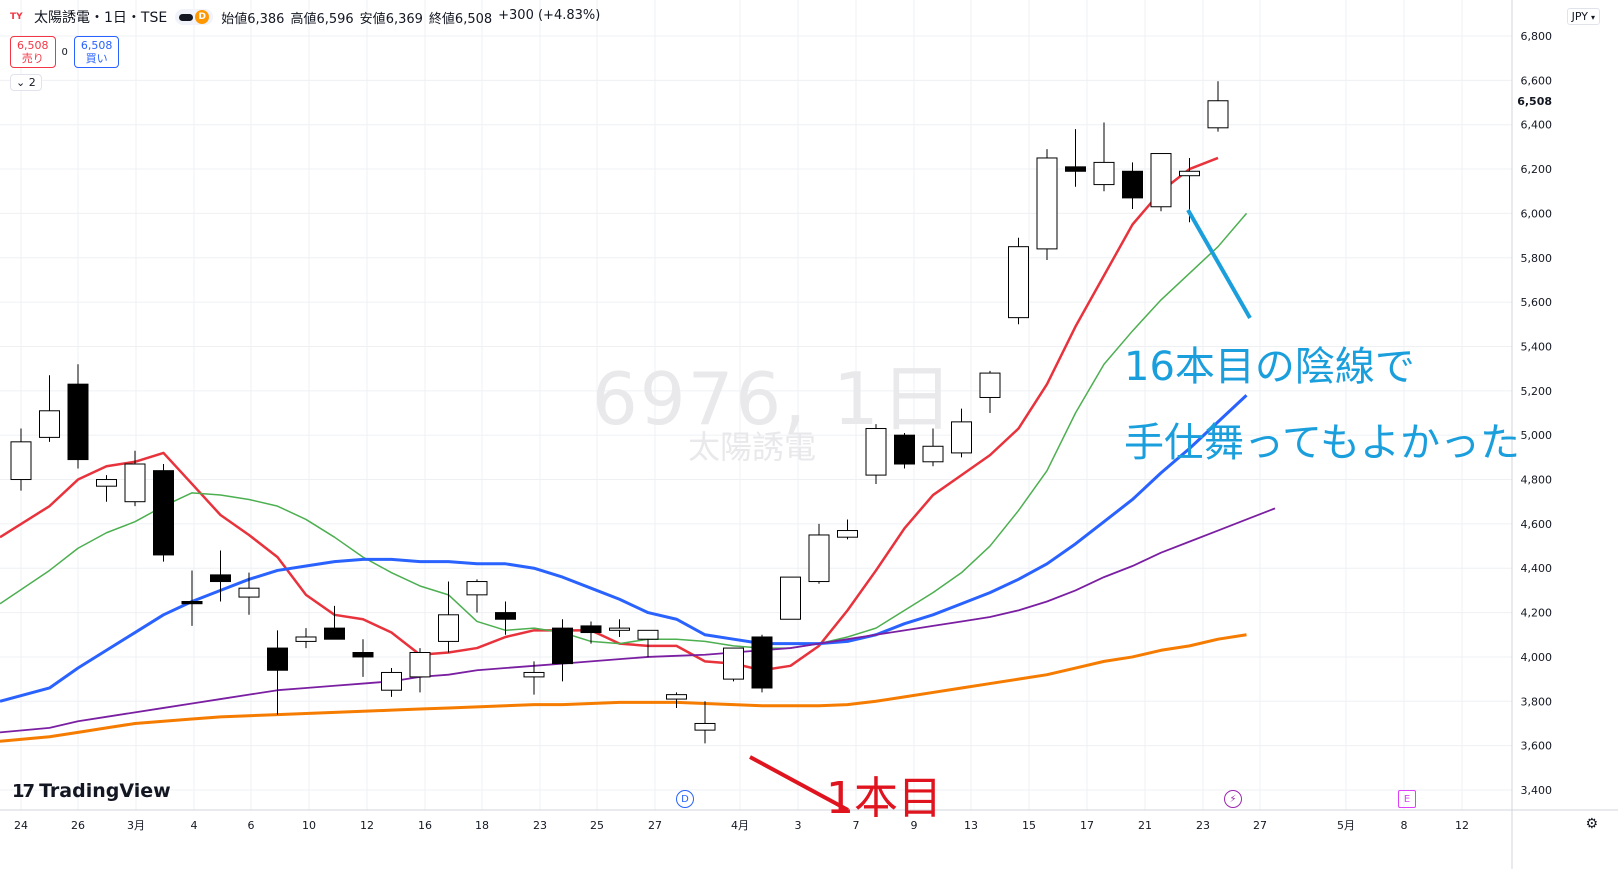 This screenshot has height=869, width=1618. What do you see at coordinates (1219, 264) in the screenshot?
I see `annotation-blue-arrow` at bounding box center [1219, 264].